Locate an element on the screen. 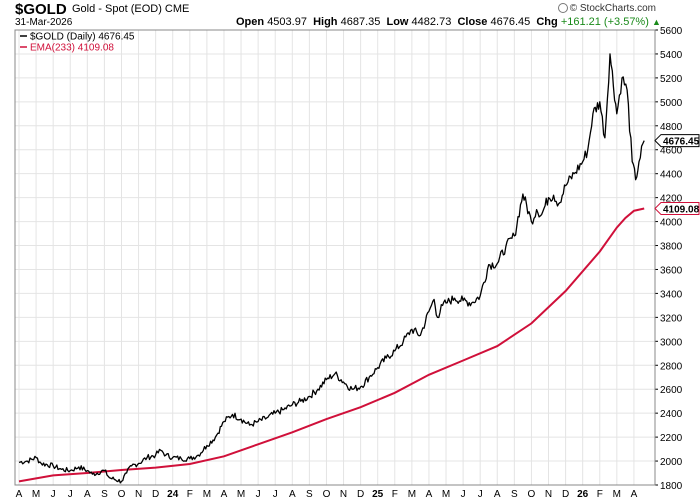  change-value: +161.21 (+3.57%) is located at coordinates (604, 22).